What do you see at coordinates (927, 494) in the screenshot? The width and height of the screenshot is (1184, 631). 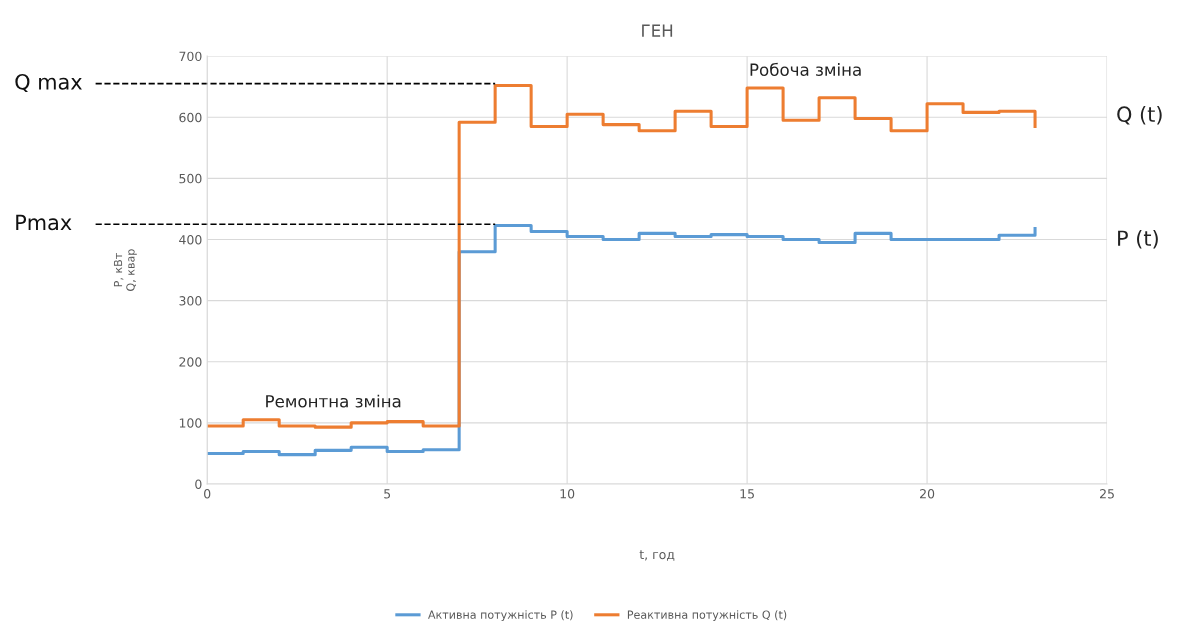 I see `x-tick-label: 20` at bounding box center [927, 494].